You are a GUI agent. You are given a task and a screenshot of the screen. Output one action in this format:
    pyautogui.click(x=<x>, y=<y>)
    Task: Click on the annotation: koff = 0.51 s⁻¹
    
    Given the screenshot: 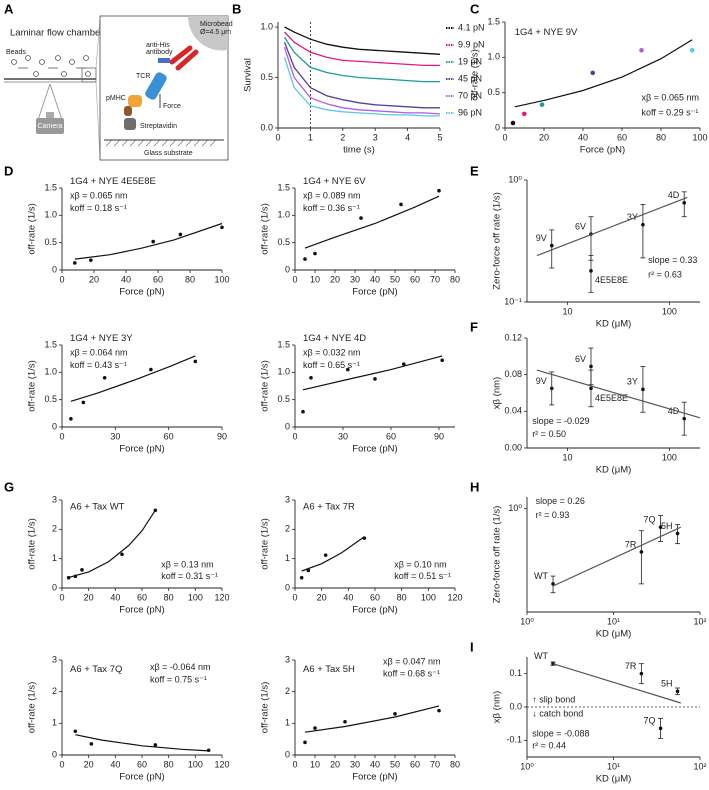 What is the action you would take?
    pyautogui.click(x=422, y=576)
    